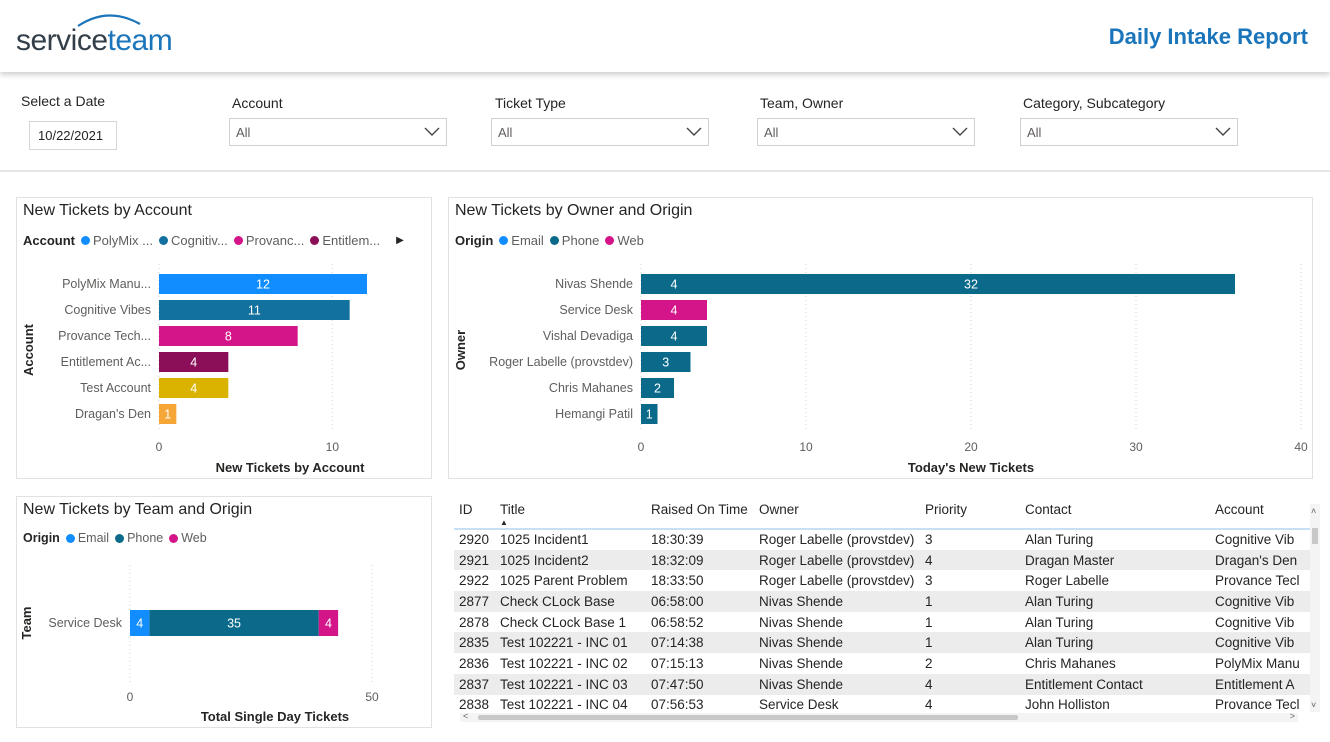  What do you see at coordinates (466, 716) in the screenshot?
I see `scroll-left-icon: ˂` at bounding box center [466, 716].